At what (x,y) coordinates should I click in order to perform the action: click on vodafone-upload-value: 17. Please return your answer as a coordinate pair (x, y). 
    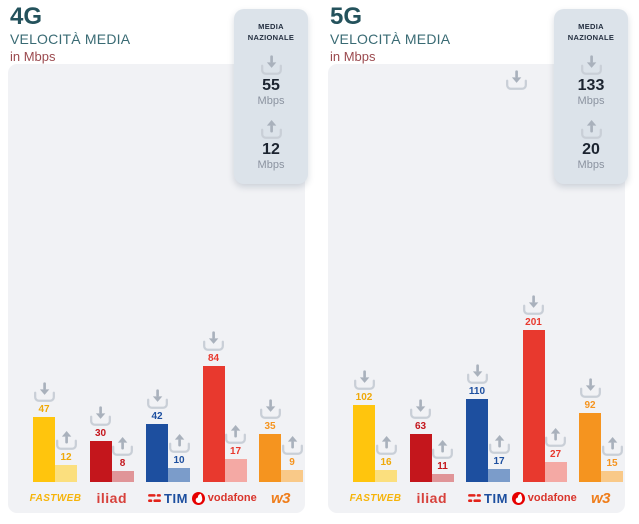
    Looking at the image, I should click on (235, 451).